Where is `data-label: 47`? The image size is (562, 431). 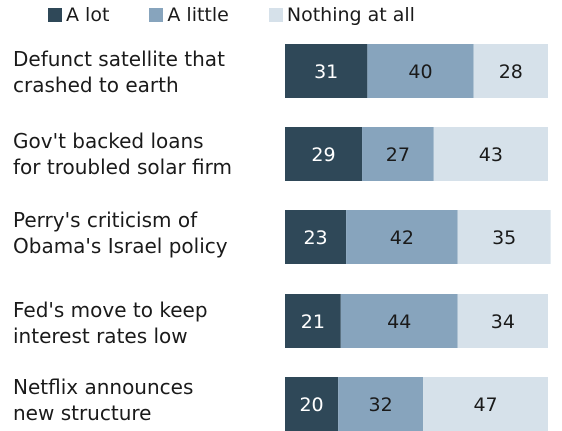 data-label: 47 is located at coordinates (485, 405).